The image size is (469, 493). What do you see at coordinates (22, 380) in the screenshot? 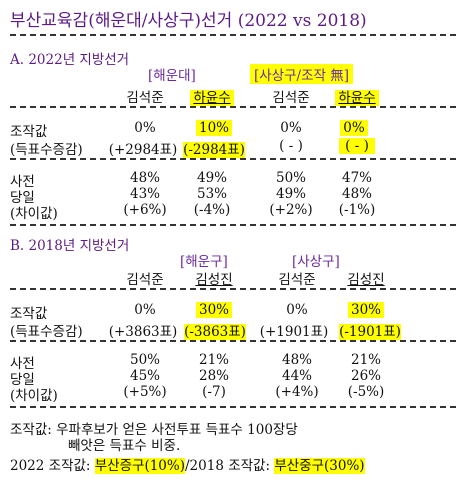
I see `section-b-day-label: 당일` at bounding box center [22, 380].